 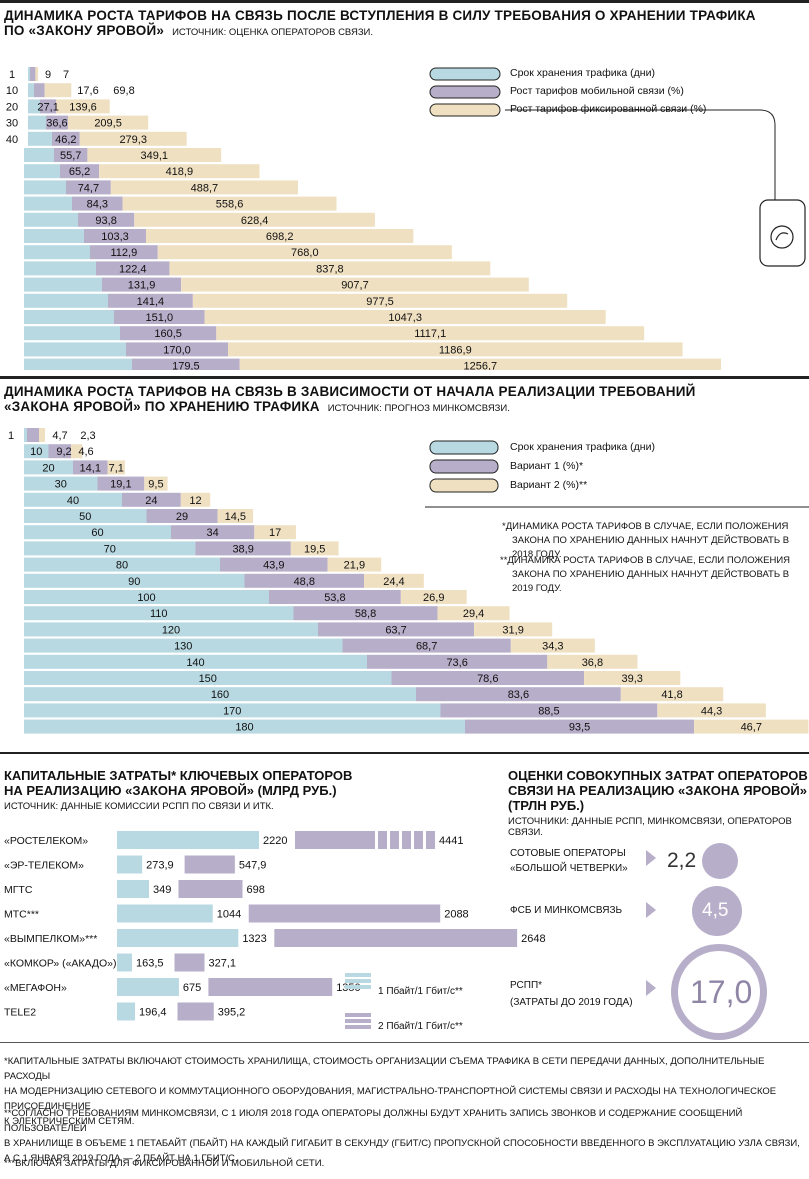 I want to click on value-label-variant1: 14,1, so click(x=90, y=468).